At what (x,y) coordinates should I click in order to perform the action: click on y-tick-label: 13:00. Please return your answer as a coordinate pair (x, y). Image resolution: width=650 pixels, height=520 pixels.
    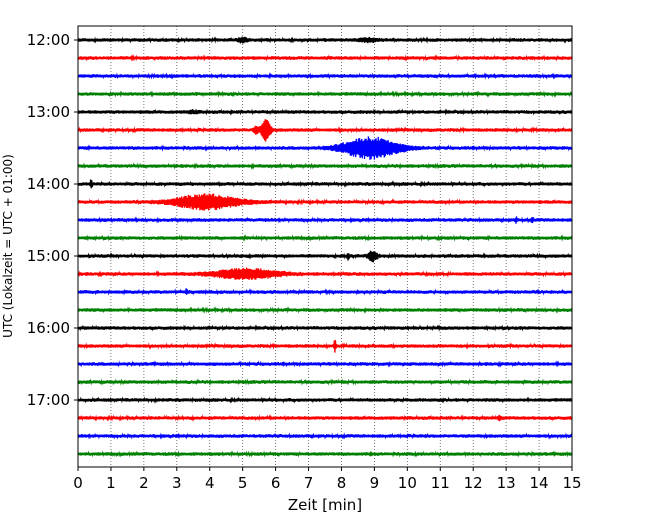
    Looking at the image, I should click on (48, 112).